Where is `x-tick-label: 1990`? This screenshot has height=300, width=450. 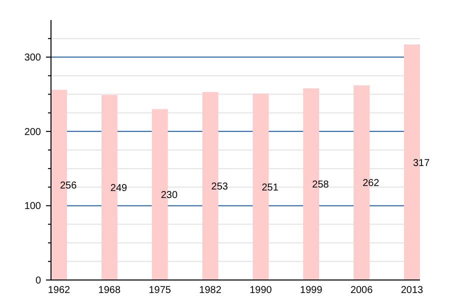
x-tick-label: 1990 is located at coordinates (261, 290).